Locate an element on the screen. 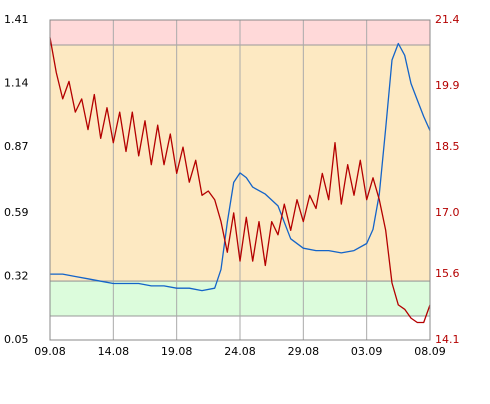 This screenshot has width=490, height=404. x-tick-label: 19.08 is located at coordinates (177, 351).